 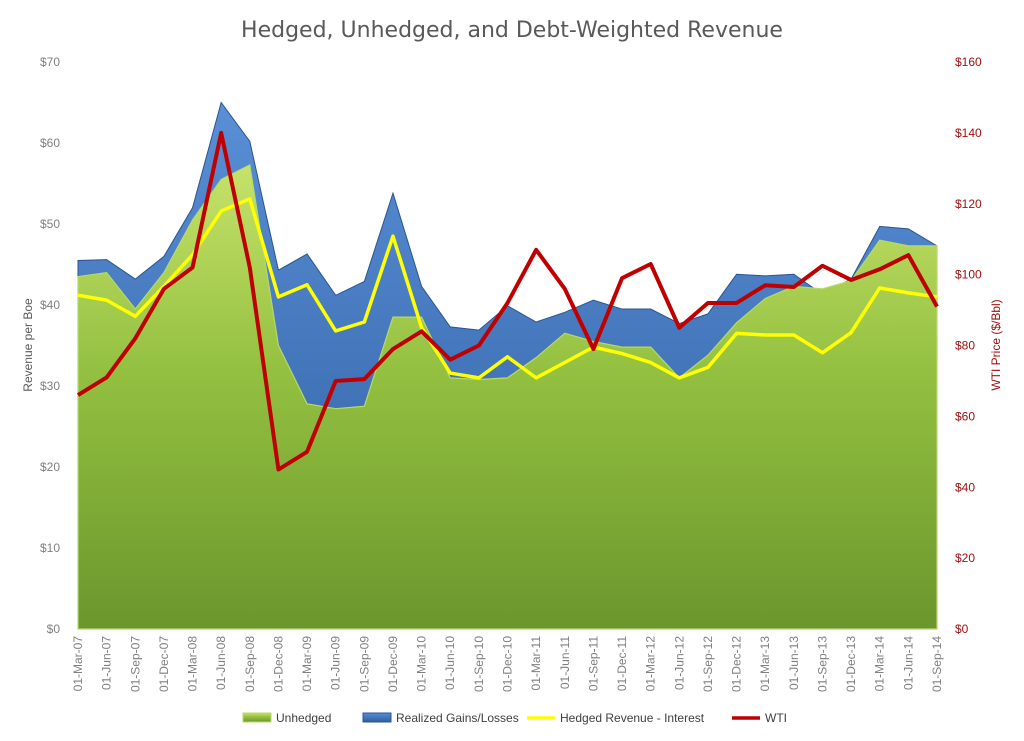 What do you see at coordinates (759, 718) in the screenshot?
I see `legend-wti-item: WTI` at bounding box center [759, 718].